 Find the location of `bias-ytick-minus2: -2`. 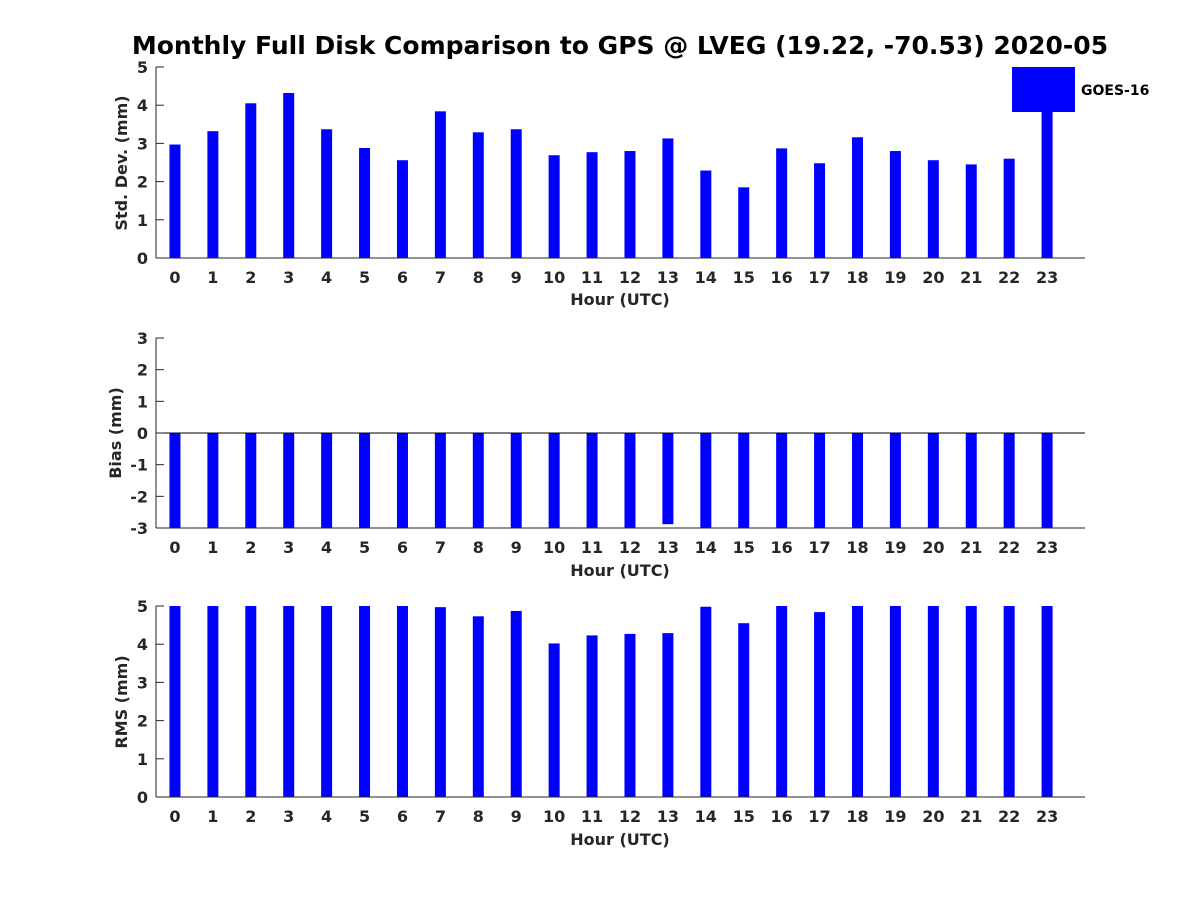

bias-ytick-minus2: -2 is located at coordinates (139, 496).